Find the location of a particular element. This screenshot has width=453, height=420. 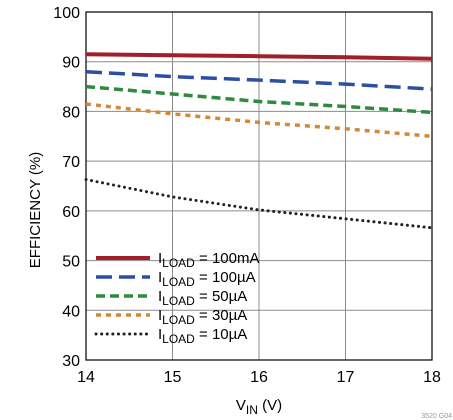

legend-label-3: ILOAD = 30µA is located at coordinates (202, 317).